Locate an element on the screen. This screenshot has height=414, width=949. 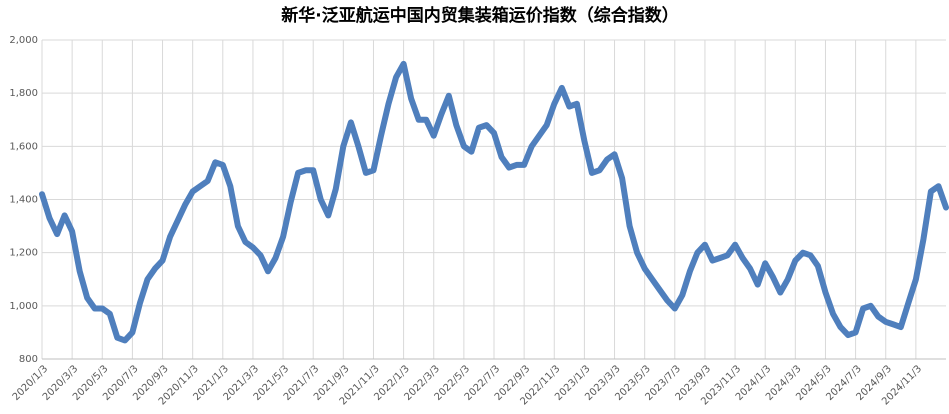
y-tick-label: 800 is located at coordinates (28, 359).